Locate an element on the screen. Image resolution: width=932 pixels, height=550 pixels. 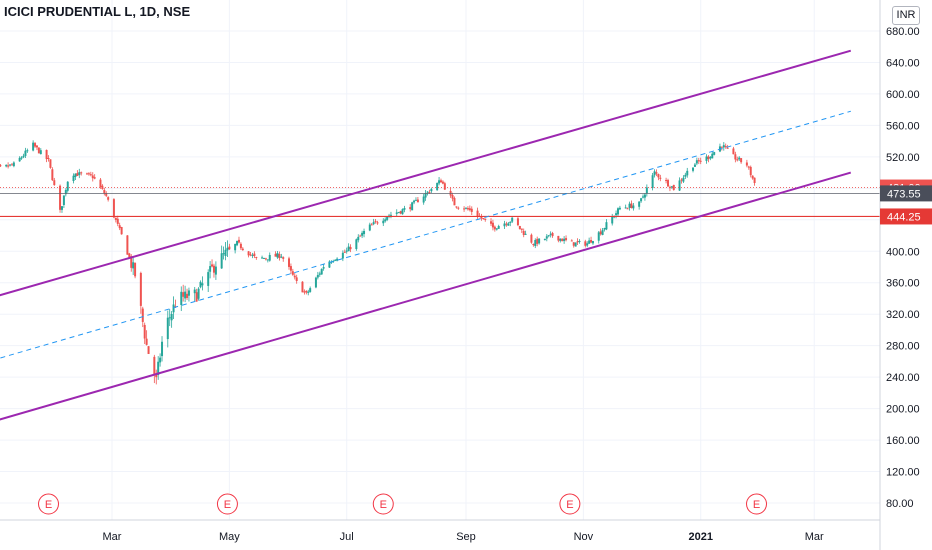
x-tick-label: 2021 is located at coordinates (700, 537).